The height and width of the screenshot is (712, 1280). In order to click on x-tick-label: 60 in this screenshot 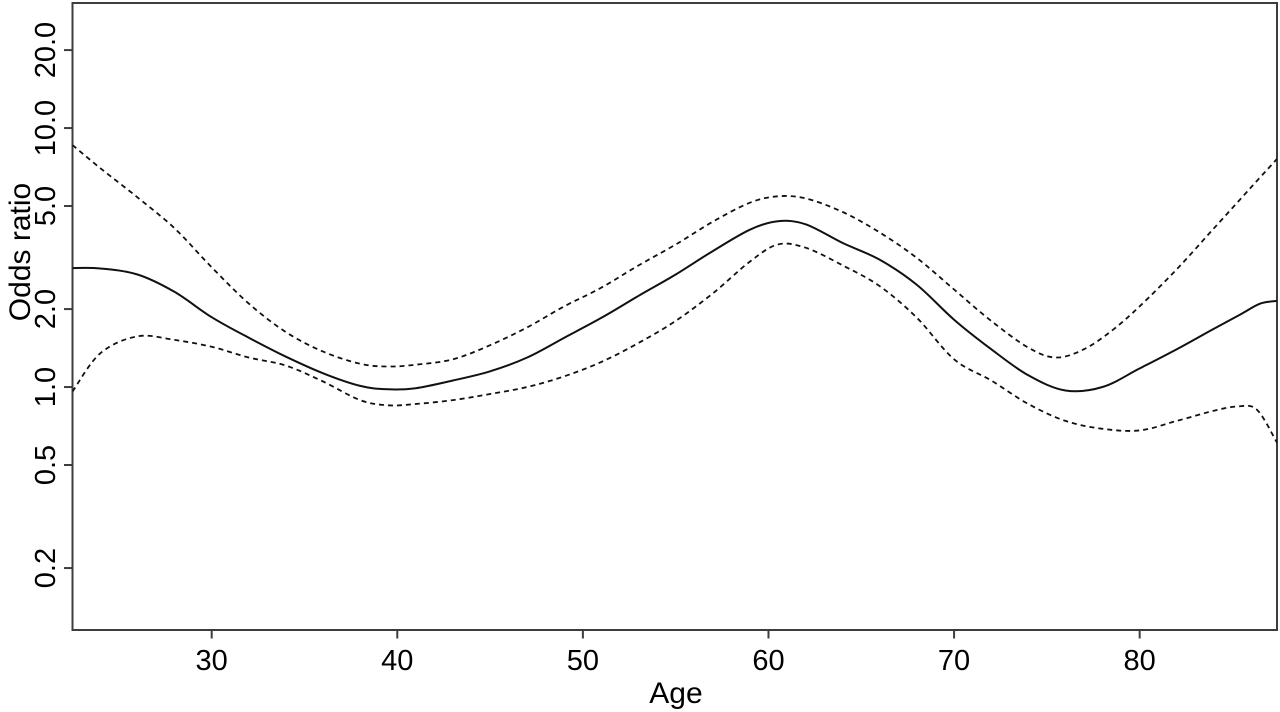, I will do `click(768, 661)`.